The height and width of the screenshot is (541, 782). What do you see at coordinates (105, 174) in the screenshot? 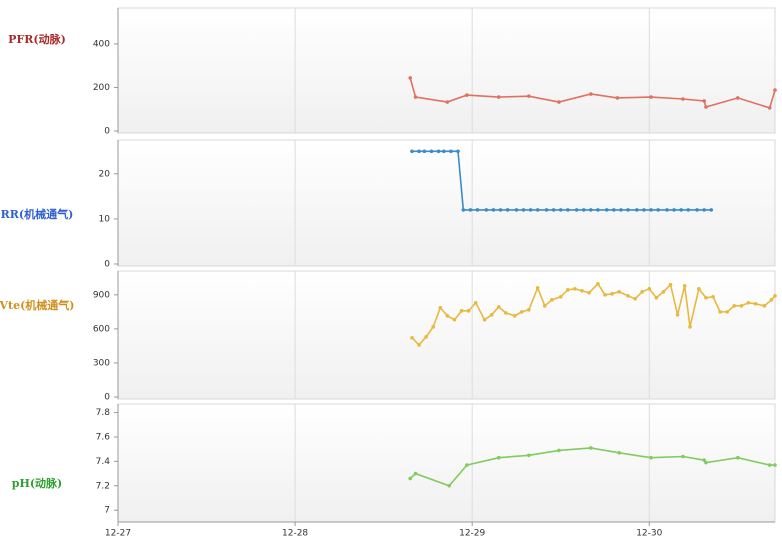
I see `y-tick-label: 20` at bounding box center [105, 174].